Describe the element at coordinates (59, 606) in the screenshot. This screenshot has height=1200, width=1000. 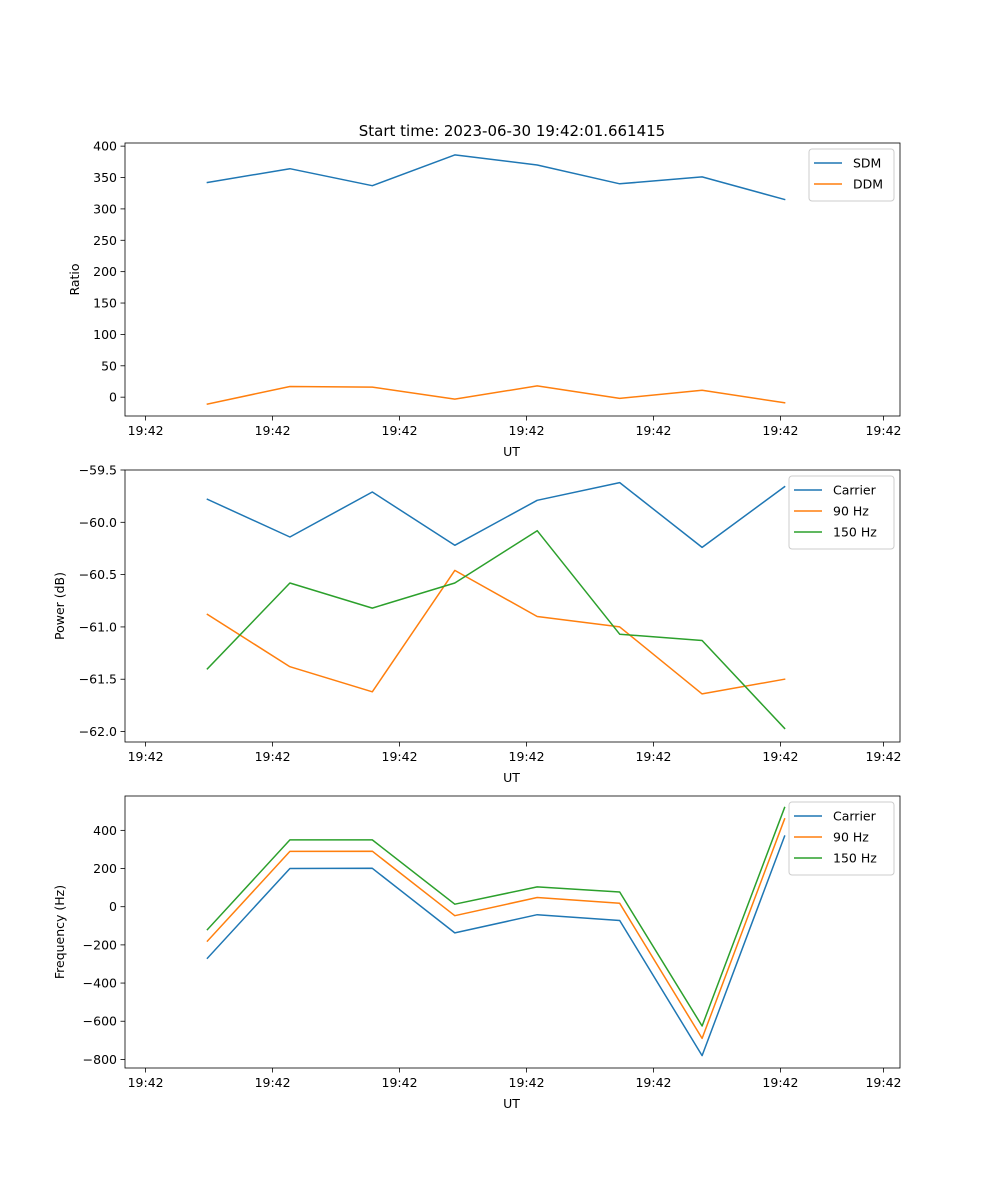
I see `y-axis-label: Power (dB)` at that location.